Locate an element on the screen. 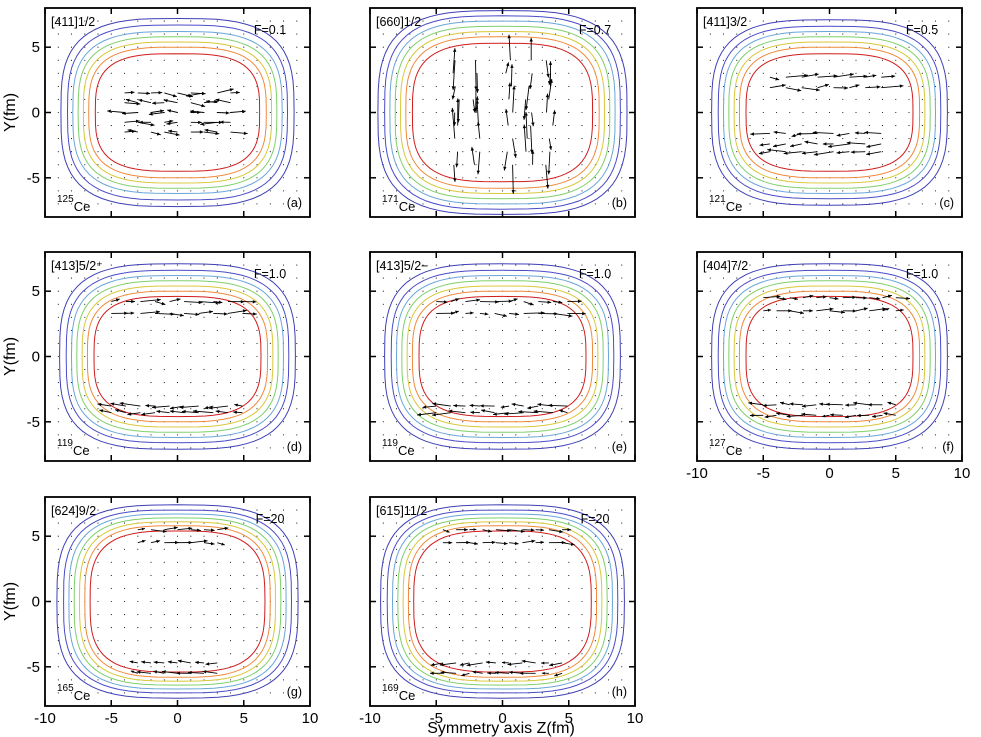 The image size is (981, 737). mass-number: 125 is located at coordinates (65, 199).